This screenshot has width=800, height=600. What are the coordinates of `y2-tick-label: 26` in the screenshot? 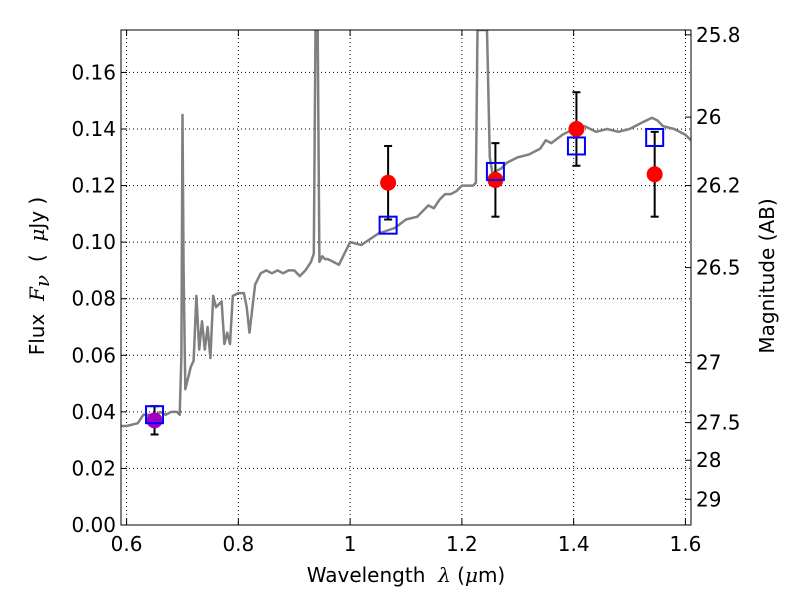 It's located at (708, 117).